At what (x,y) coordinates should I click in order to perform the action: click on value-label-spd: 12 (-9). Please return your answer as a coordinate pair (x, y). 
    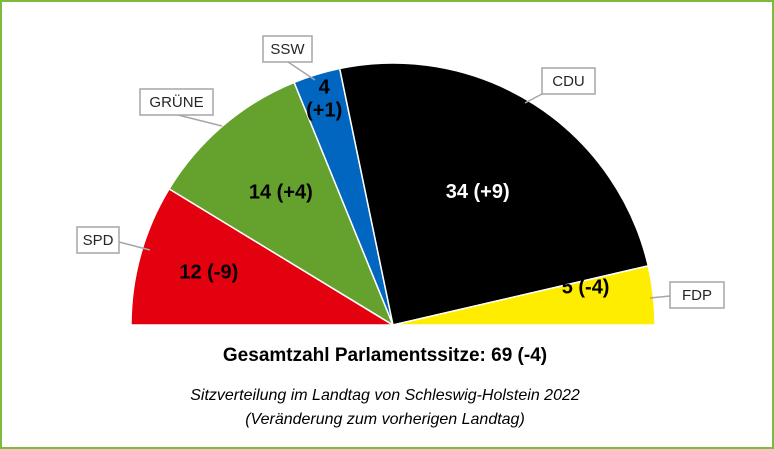
    Looking at the image, I should click on (208, 273).